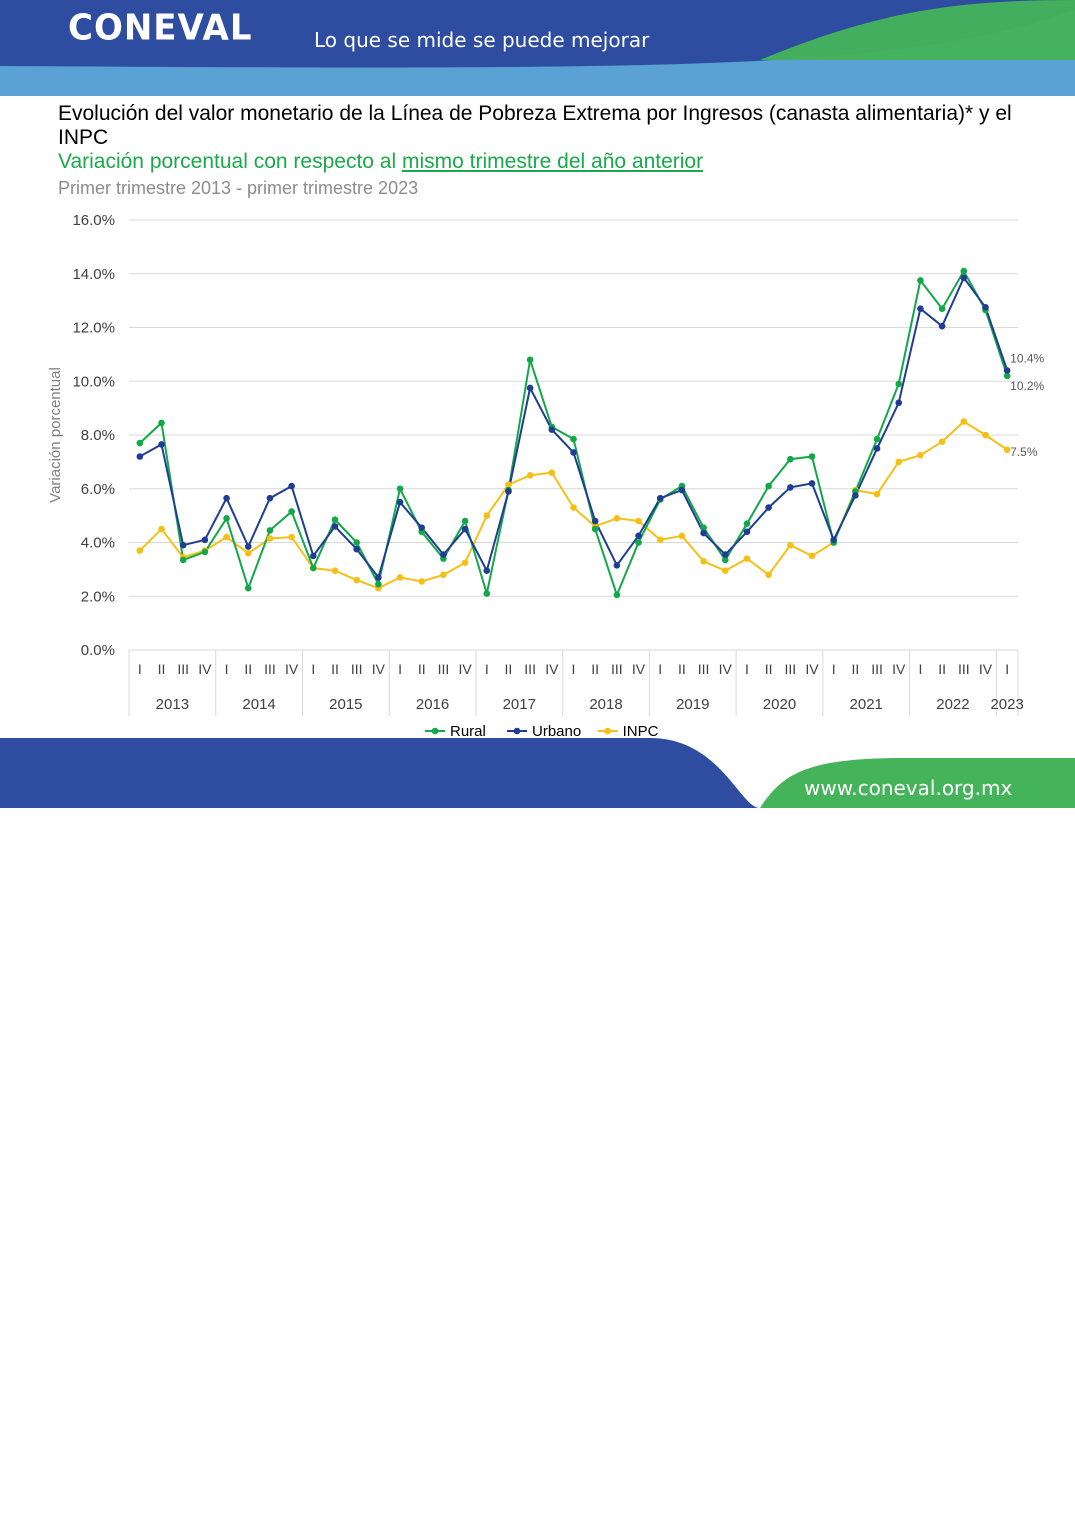 The height and width of the screenshot is (1532, 1075). Describe the element at coordinates (93, 381) in the screenshot. I see `y-tick-label: 10.0%` at that location.